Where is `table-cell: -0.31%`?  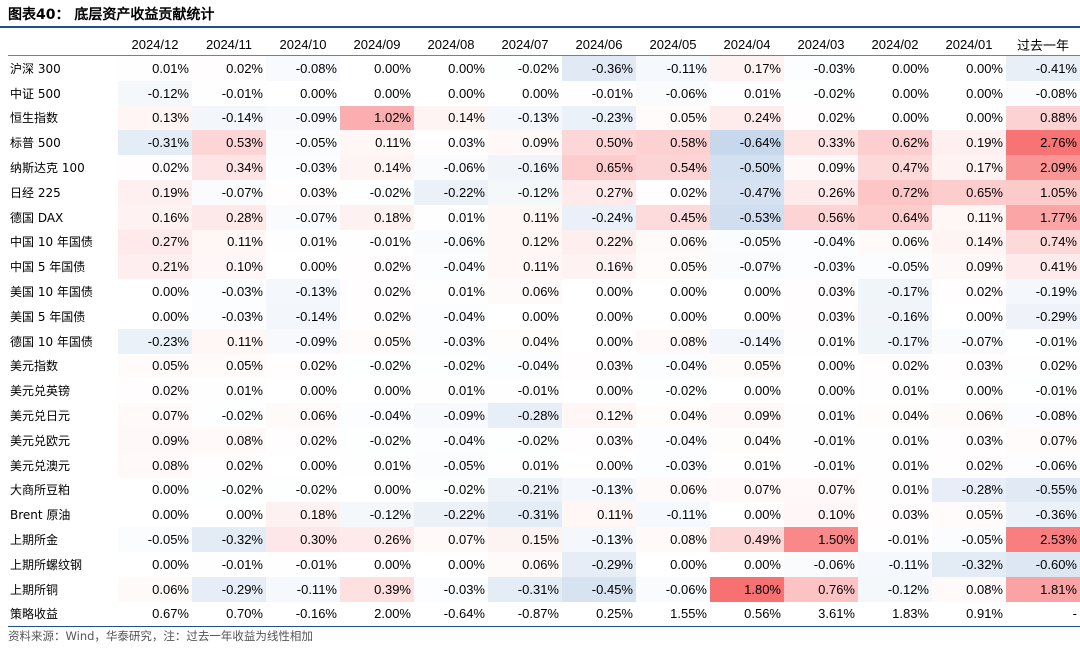
table-cell: -0.31% is located at coordinates (525, 589).